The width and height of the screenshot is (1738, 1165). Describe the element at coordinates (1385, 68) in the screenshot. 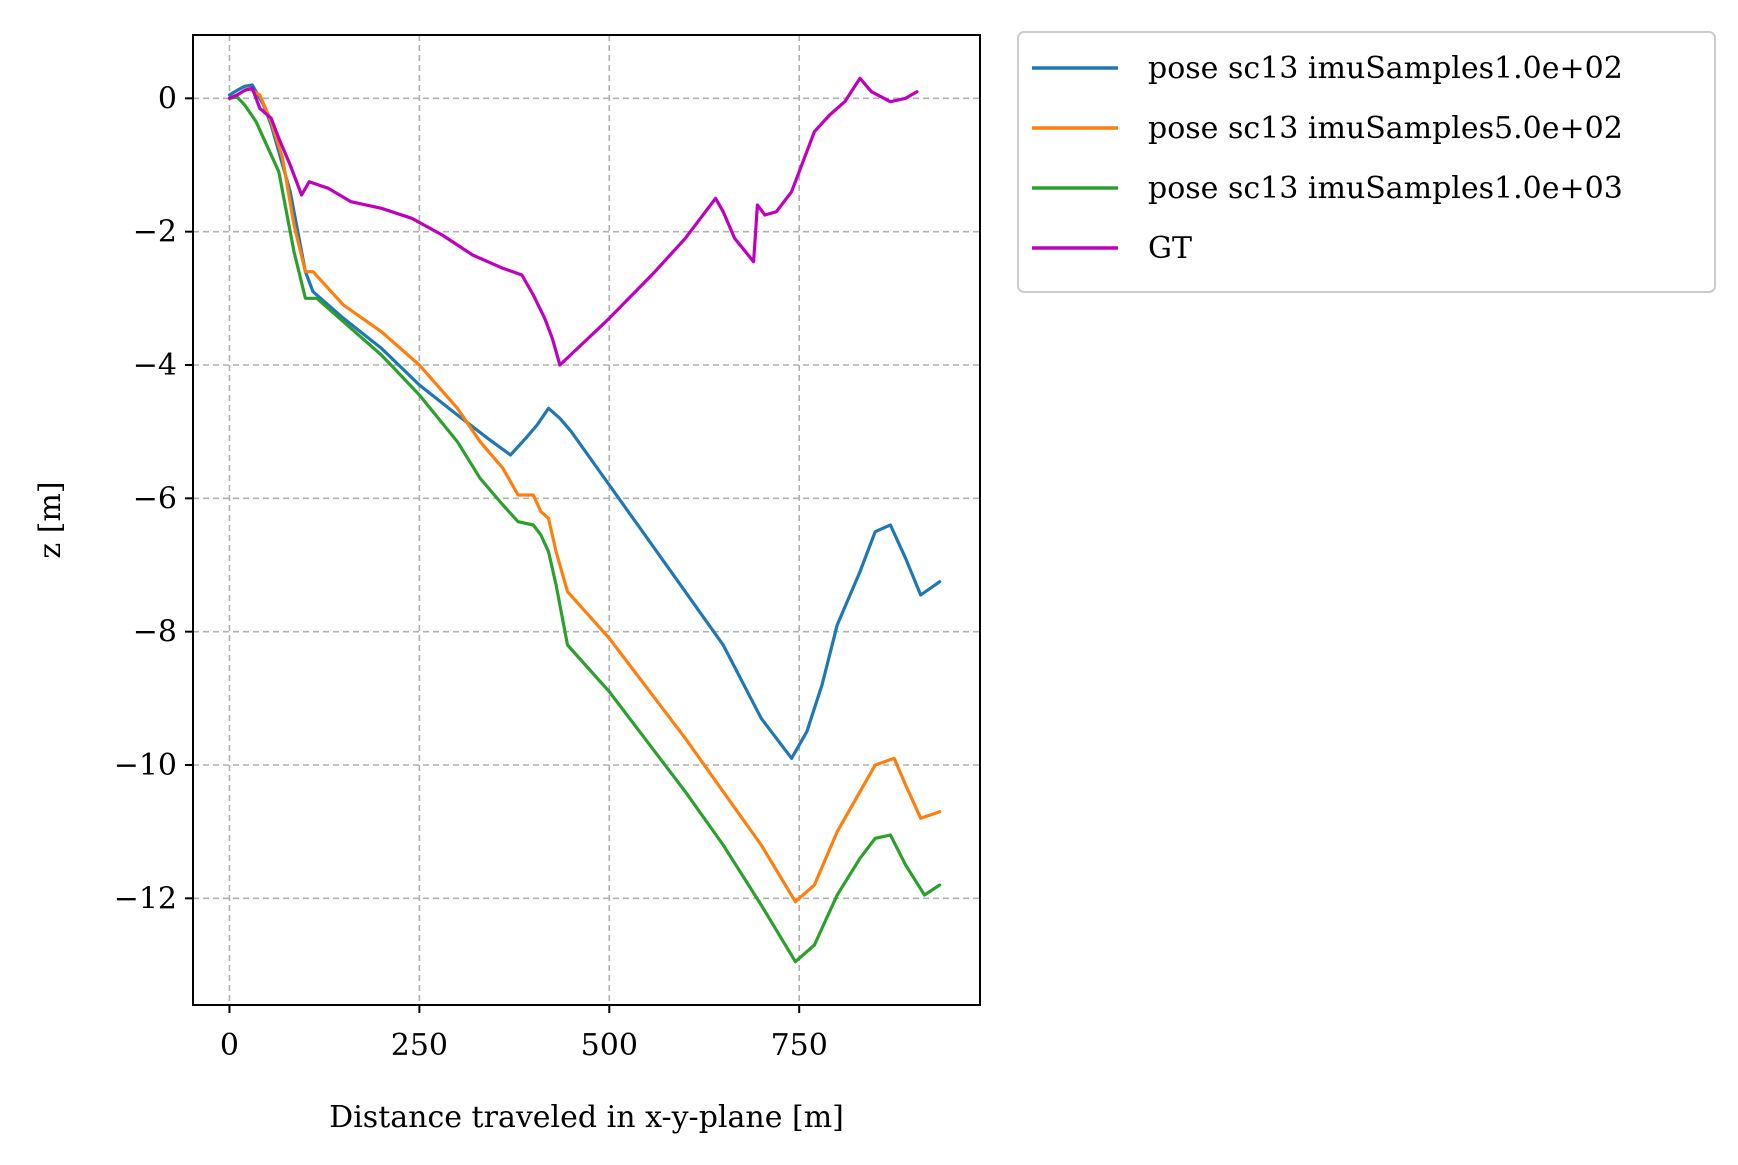

I see `legend-label-1: pose sc13 imuSamples1.0e+02` at that location.